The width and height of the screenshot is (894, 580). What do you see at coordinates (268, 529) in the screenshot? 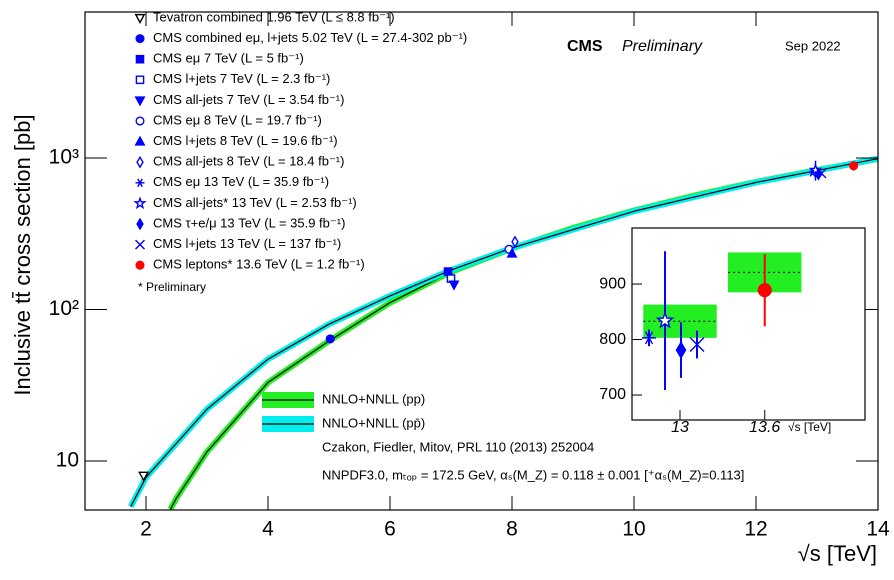
I see `x-tick-label: 4` at bounding box center [268, 529].